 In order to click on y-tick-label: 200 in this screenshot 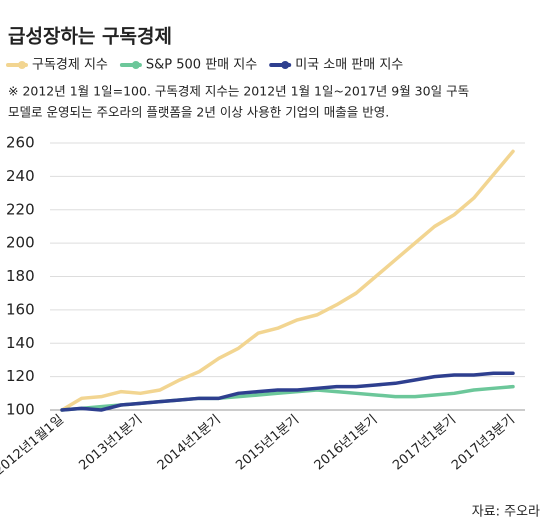, I will do `click(20, 243)`.